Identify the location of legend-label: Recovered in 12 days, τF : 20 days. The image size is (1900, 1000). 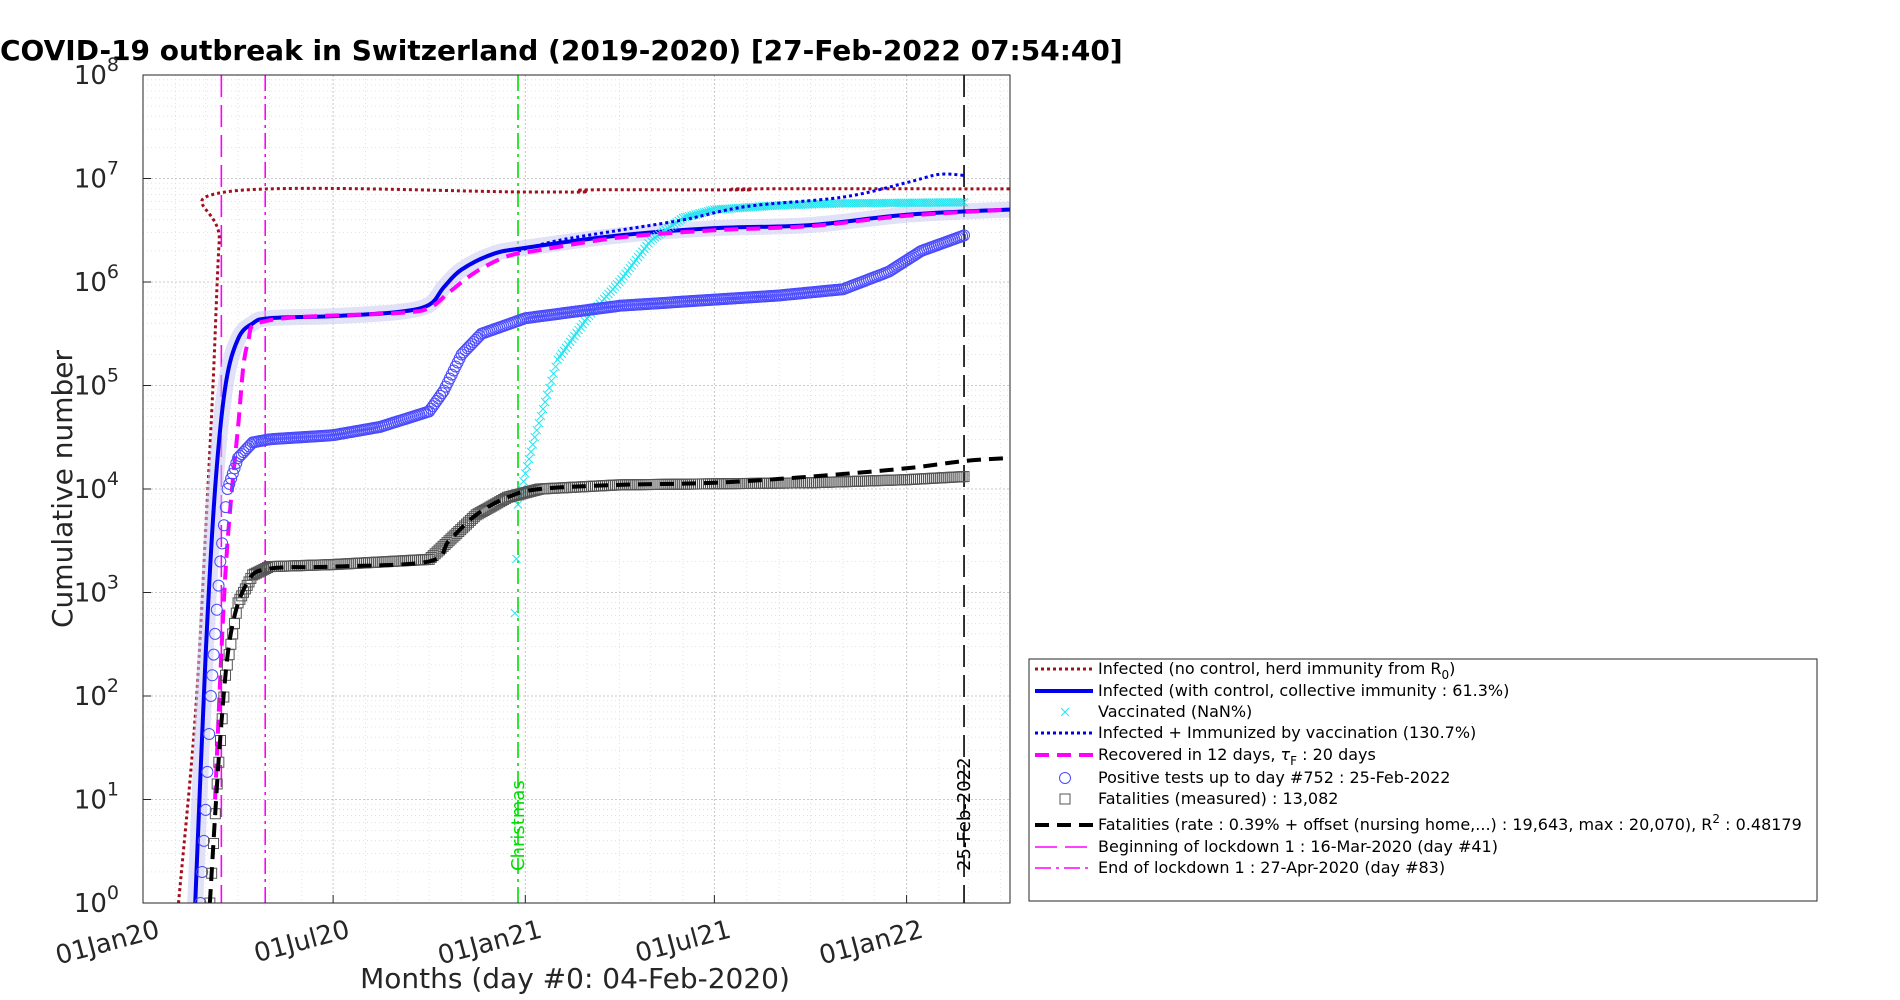
(1237, 756).